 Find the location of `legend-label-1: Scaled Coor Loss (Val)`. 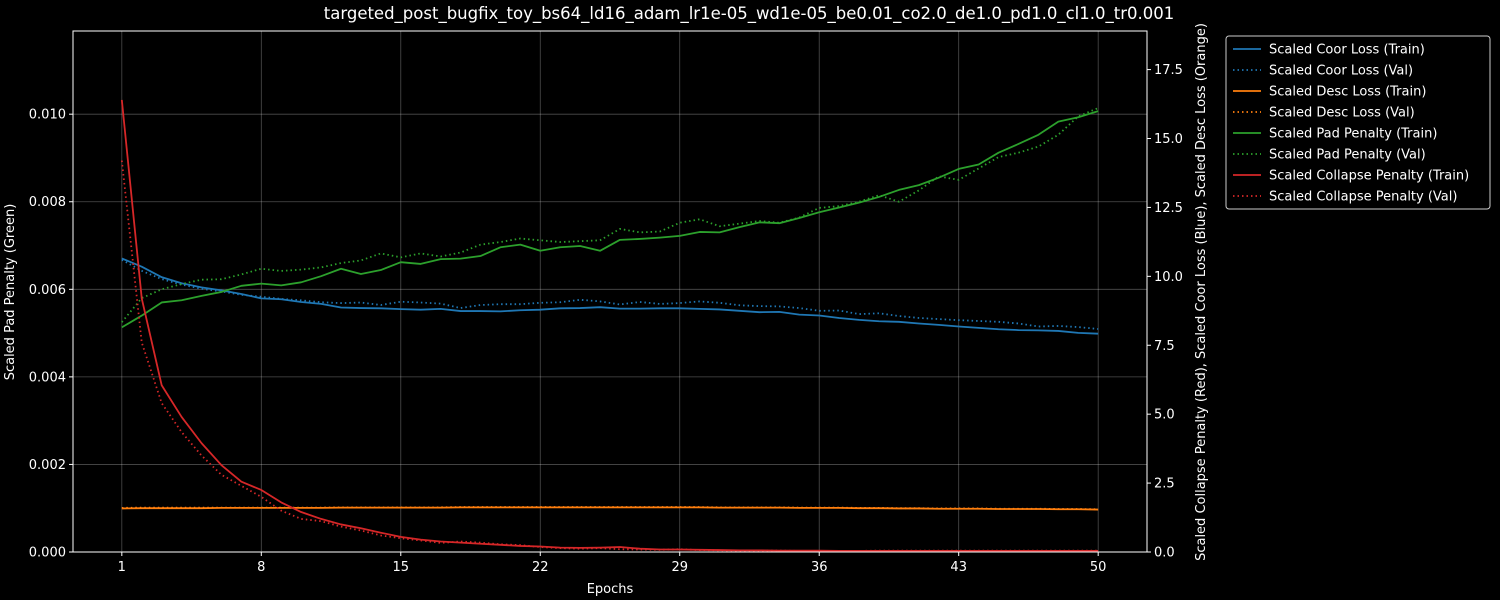

legend-label-1: Scaled Coor Loss (Val) is located at coordinates (1341, 71).